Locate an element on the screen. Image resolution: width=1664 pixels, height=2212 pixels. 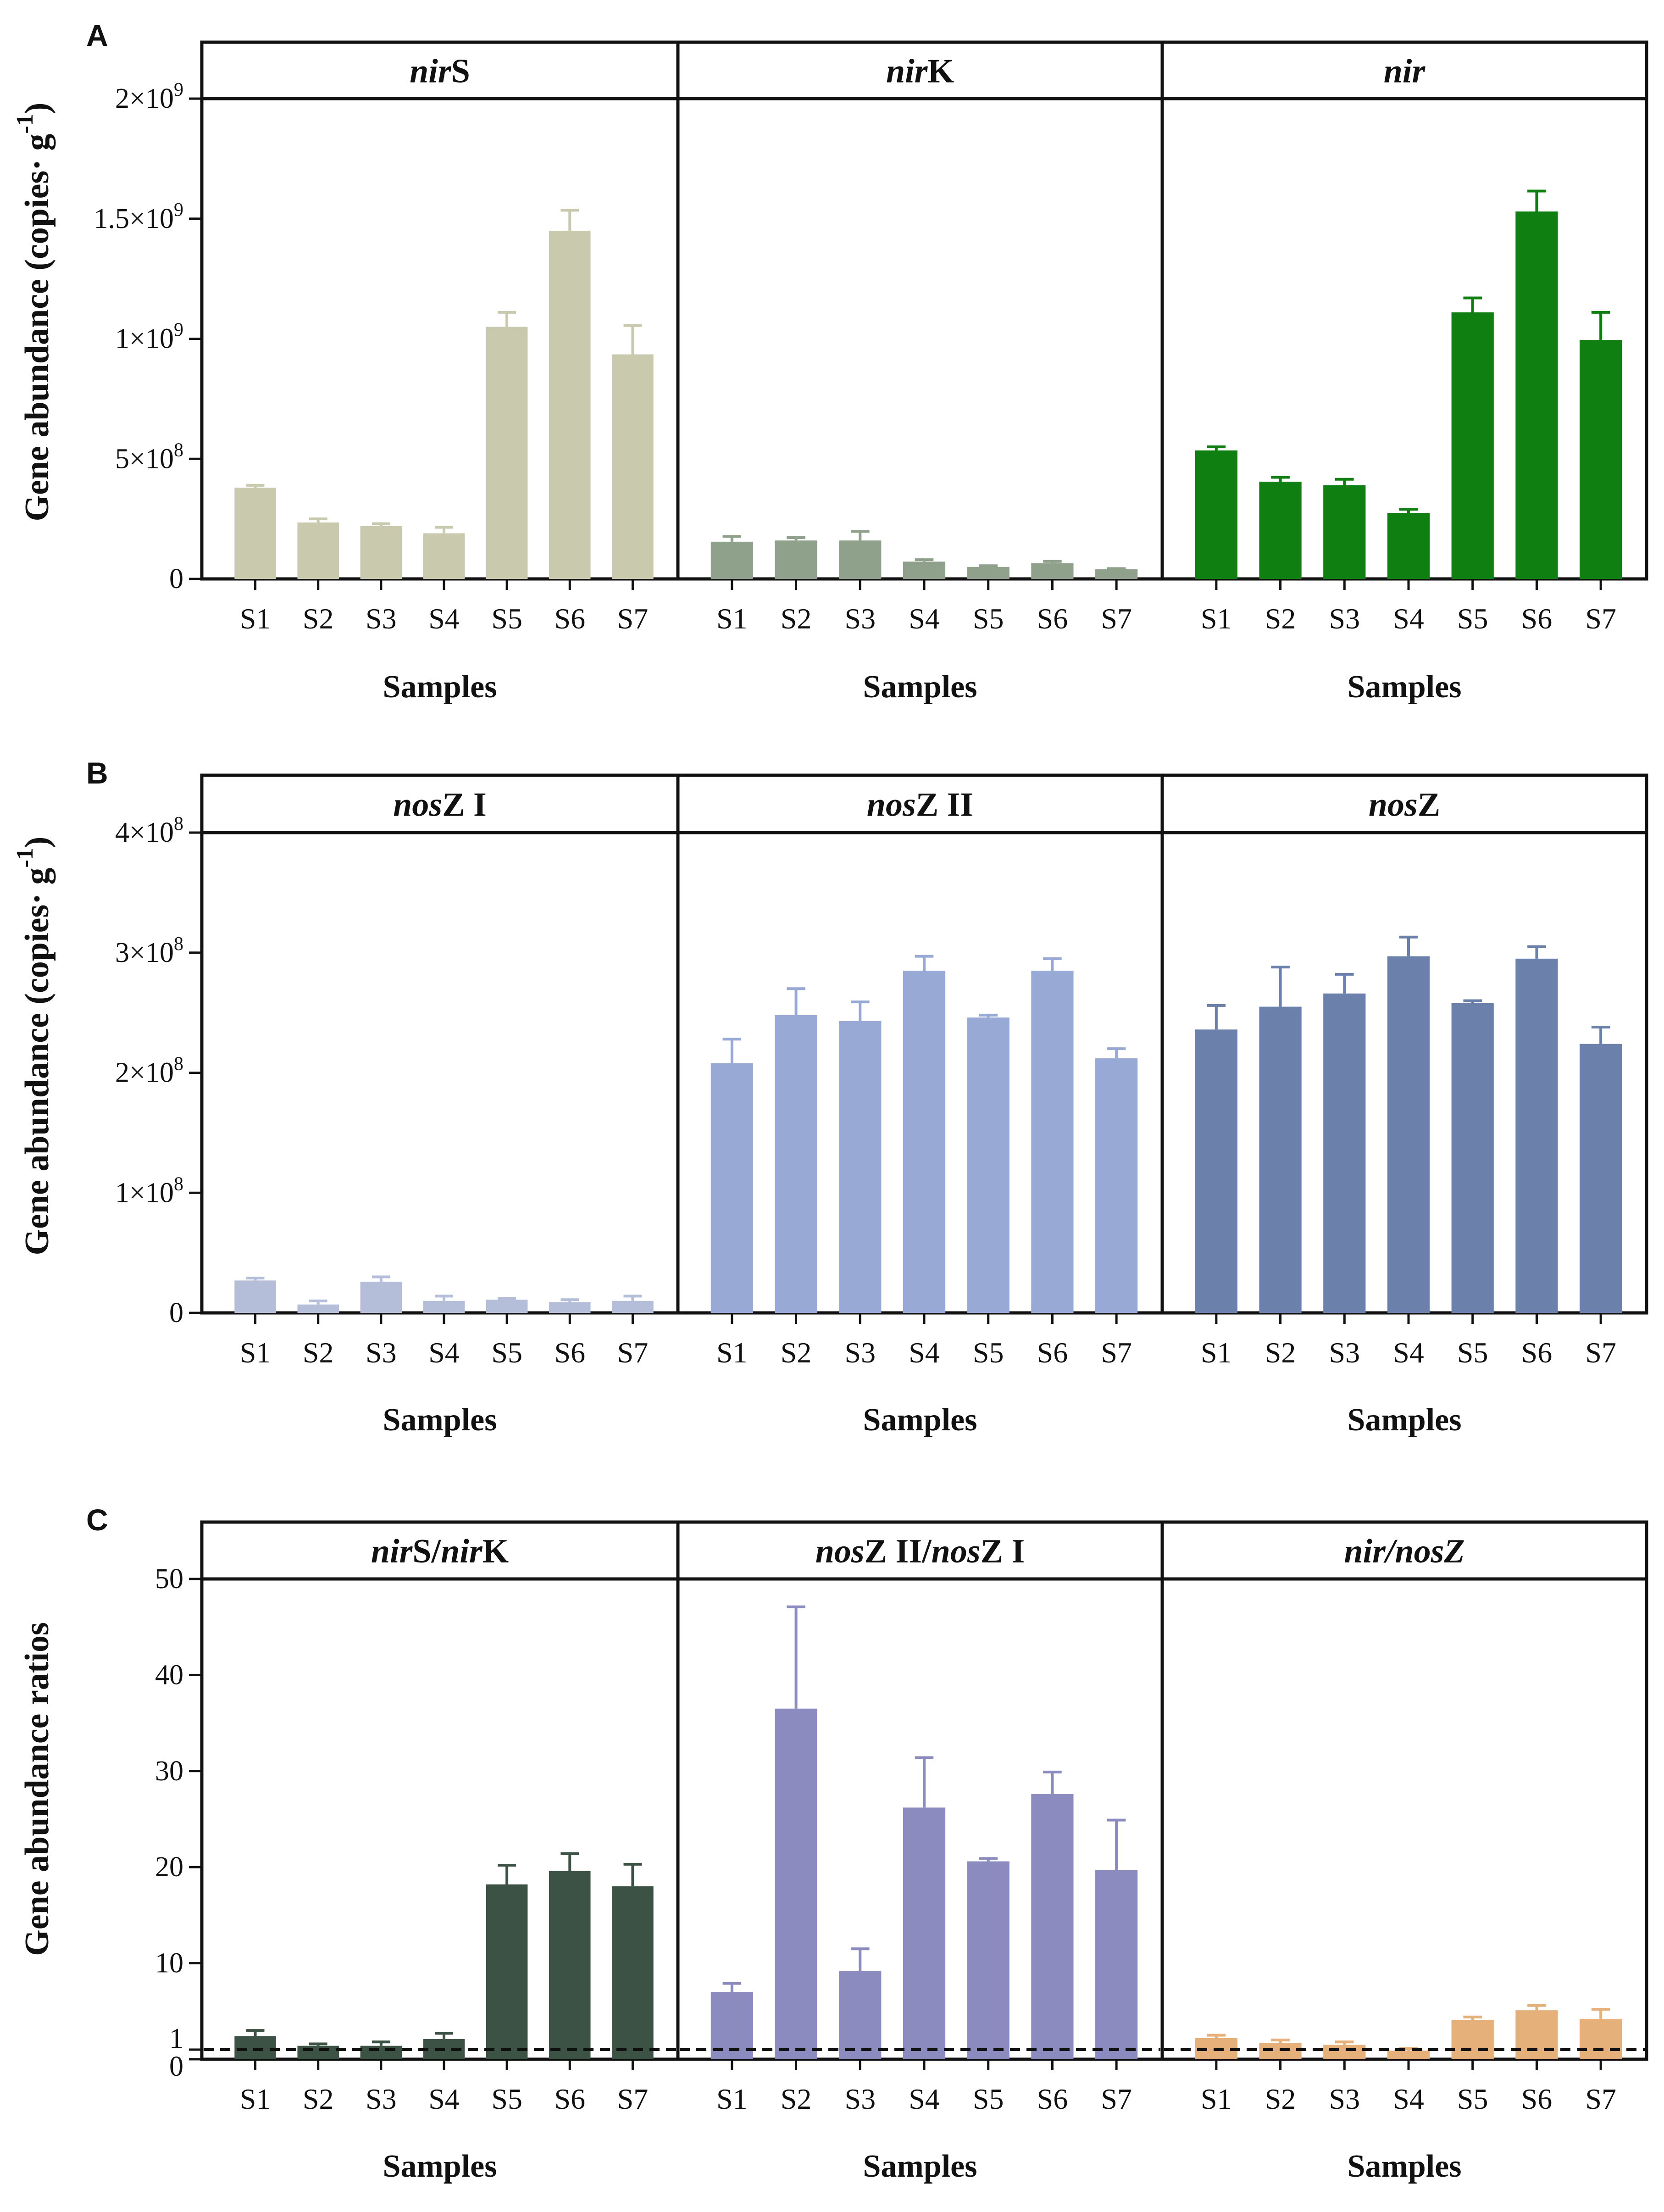
y-tick-base: 1×10 is located at coordinates (145, 1192).